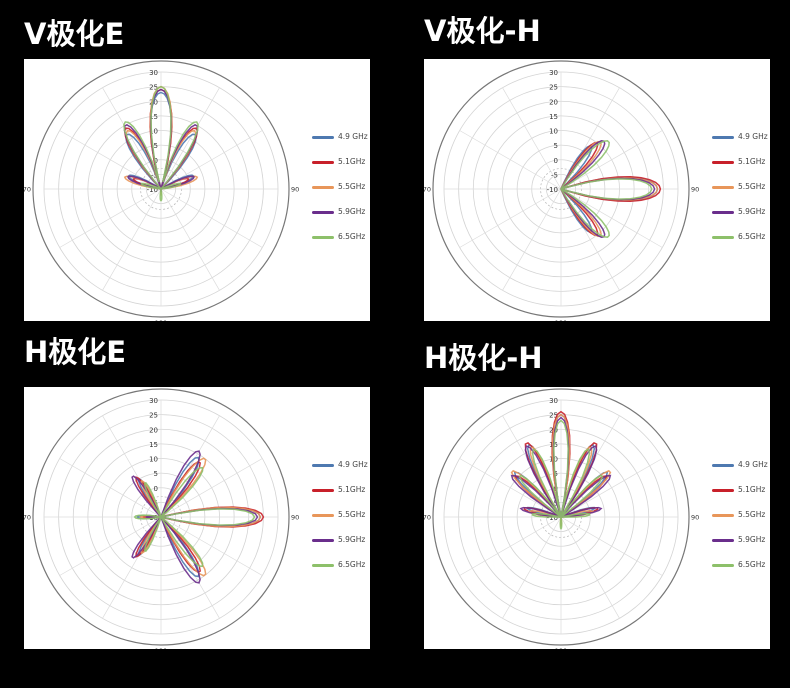 The width and height of the screenshot is (790, 688). What do you see at coordinates (553, 102) in the screenshot?
I see `radial-tick-label: 20` at bounding box center [553, 102].